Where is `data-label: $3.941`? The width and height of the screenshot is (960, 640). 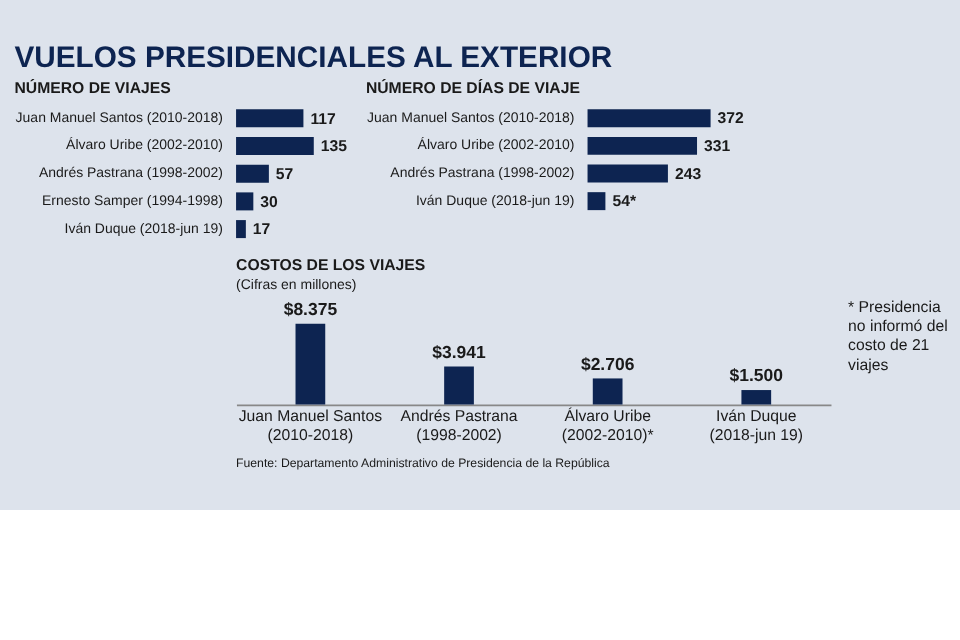
data-label: $3.941 is located at coordinates (459, 351).